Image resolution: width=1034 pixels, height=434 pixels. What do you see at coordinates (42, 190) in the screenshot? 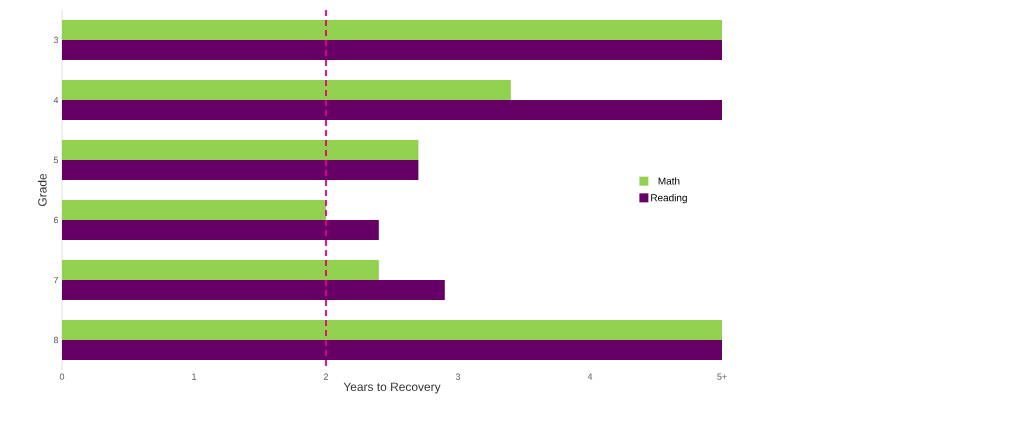
I see `y-axis-title: Grade` at bounding box center [42, 190].